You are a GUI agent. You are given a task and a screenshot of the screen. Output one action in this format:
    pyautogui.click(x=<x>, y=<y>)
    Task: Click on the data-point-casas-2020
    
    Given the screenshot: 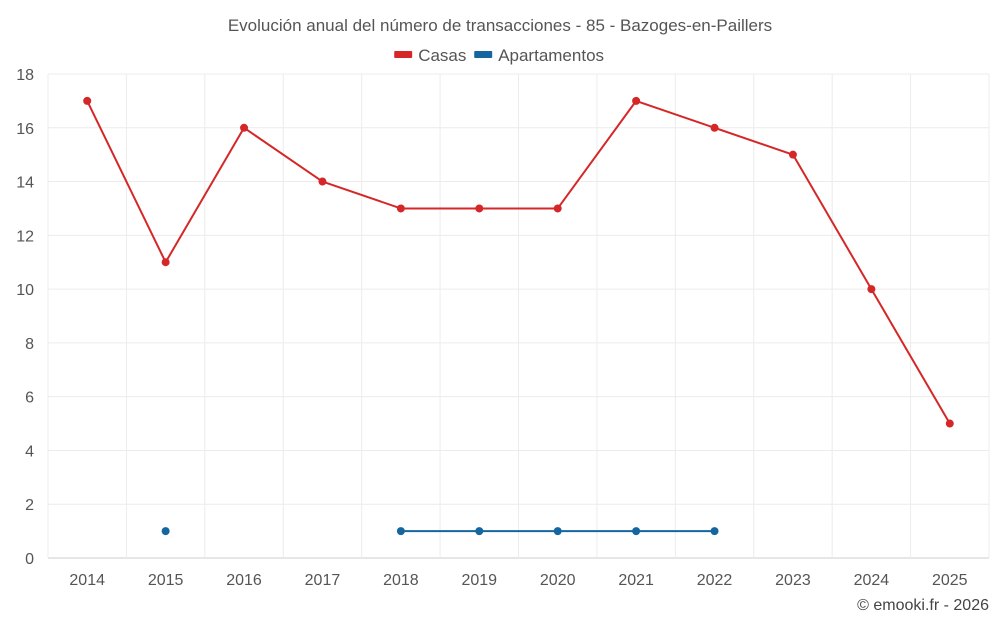 What is the action you would take?
    pyautogui.click(x=557, y=208)
    